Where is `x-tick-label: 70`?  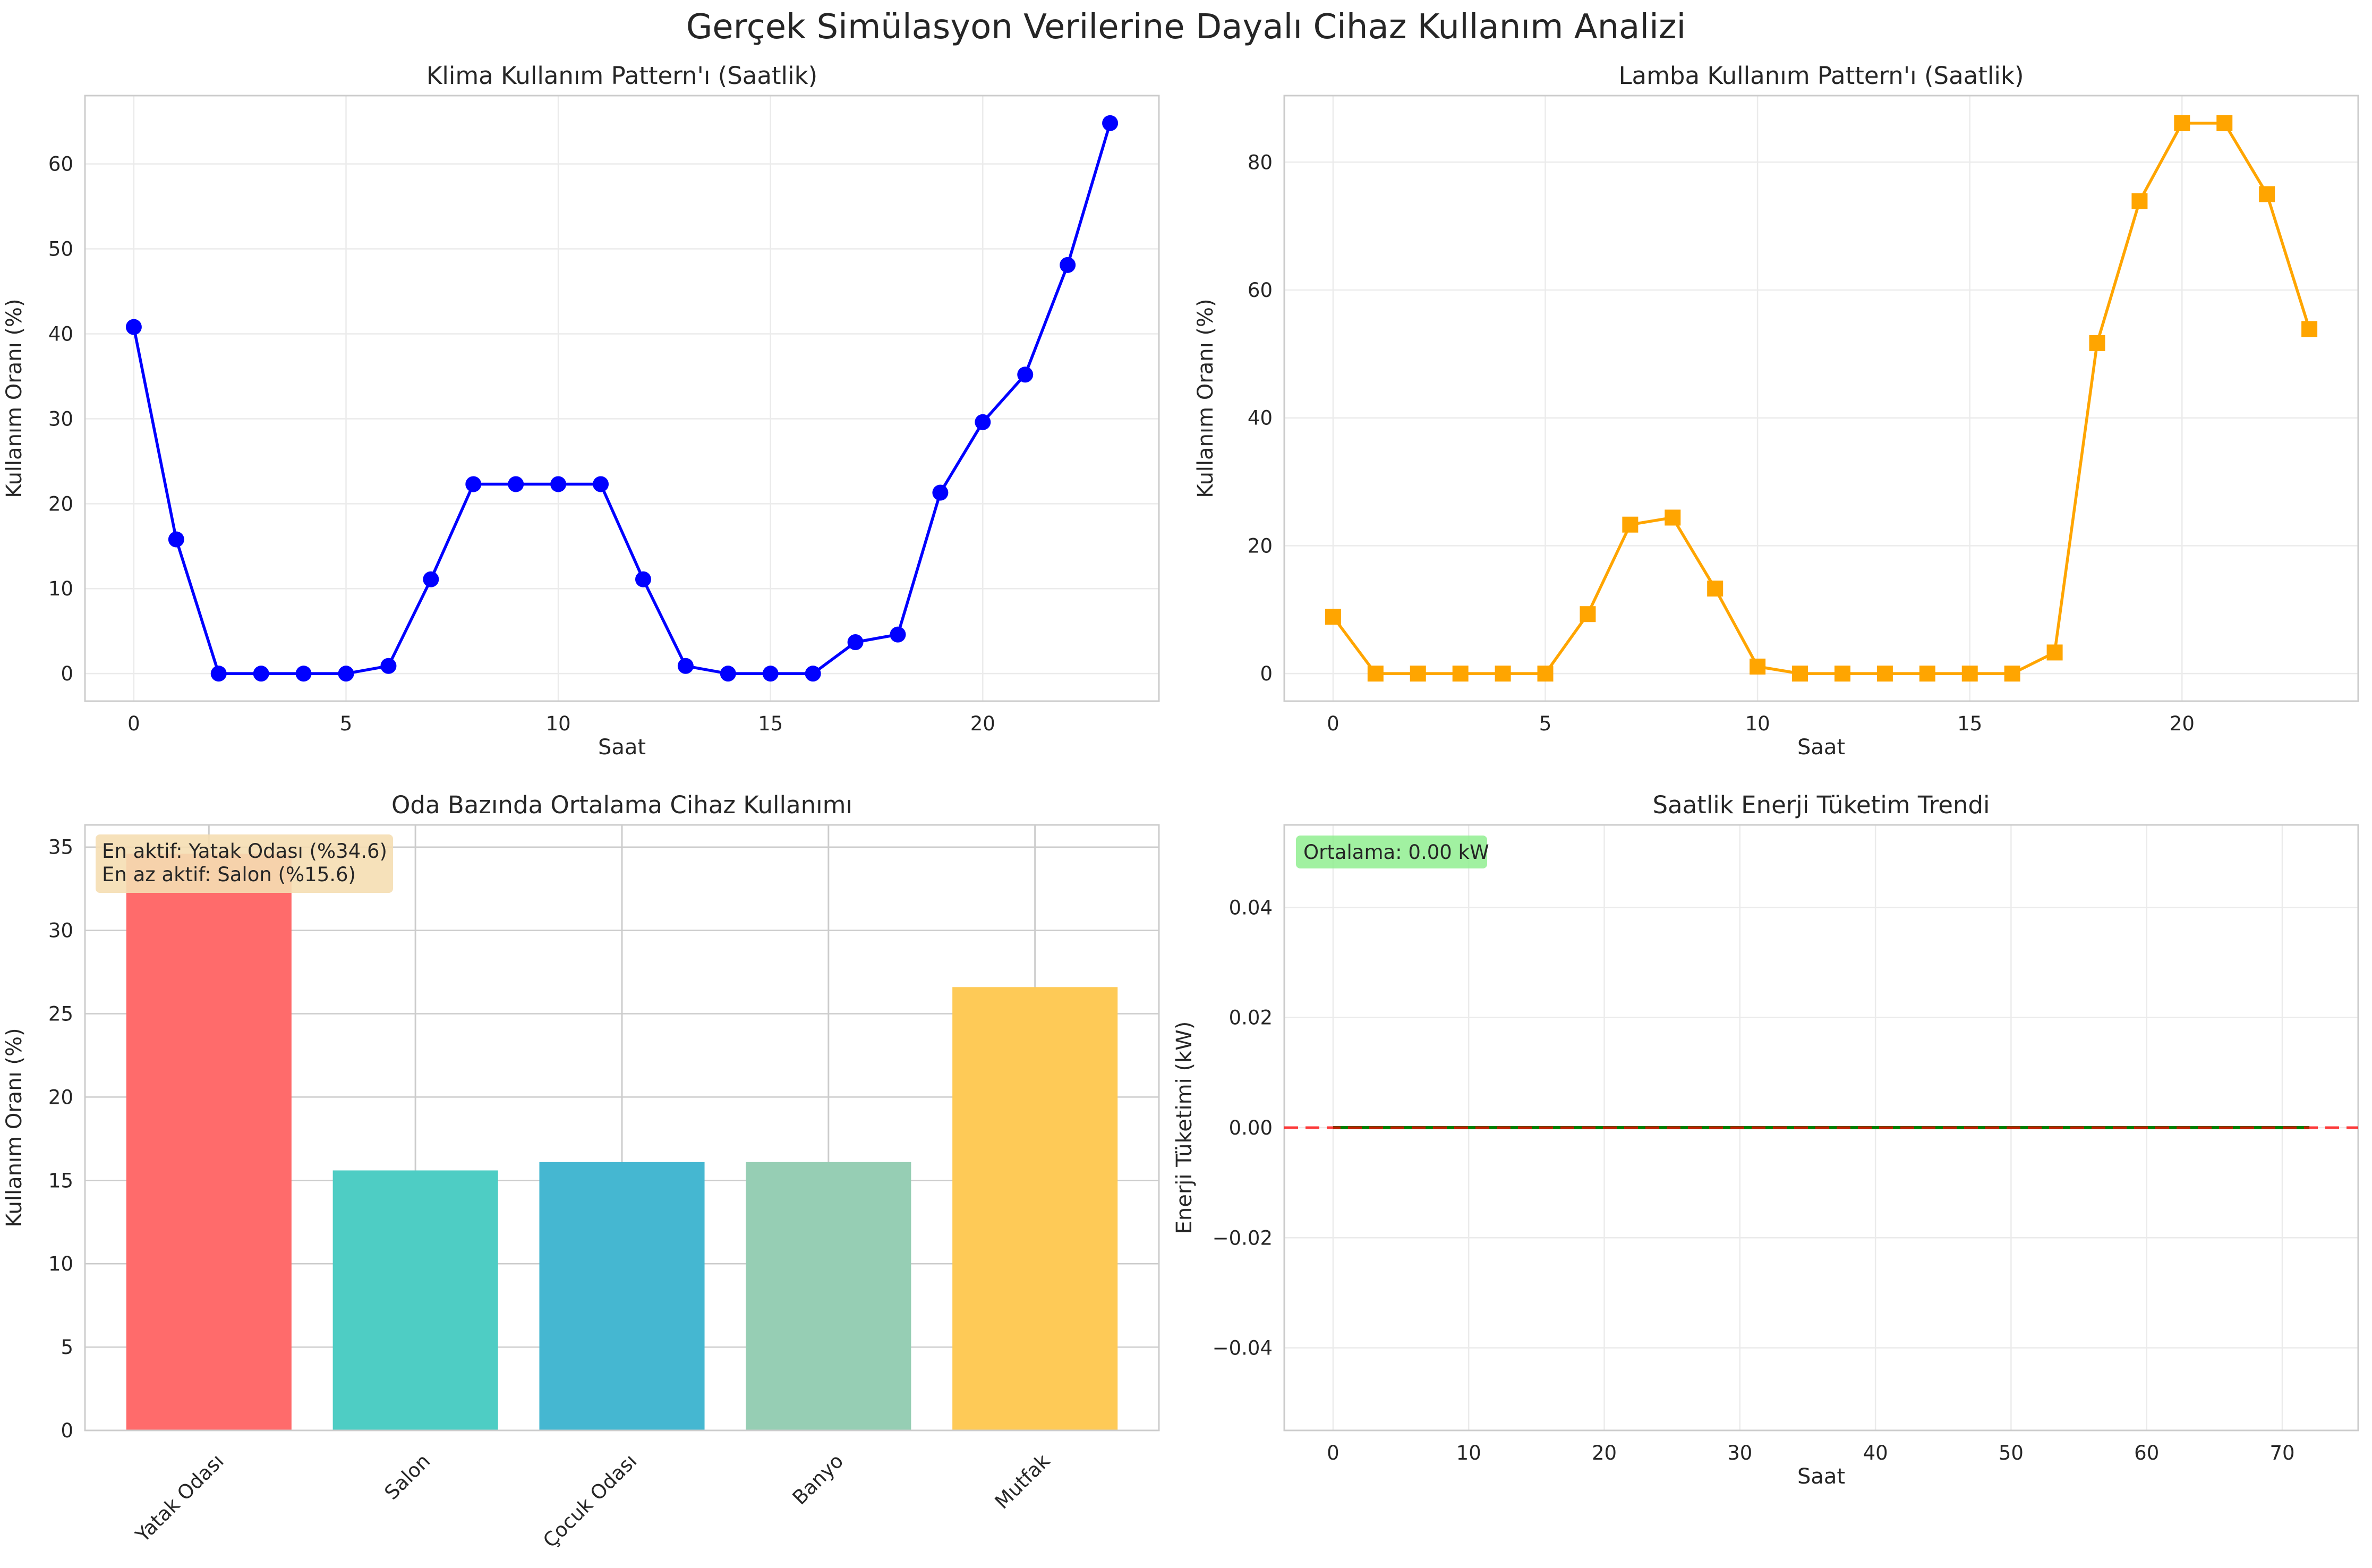
x-tick-label: 70 is located at coordinates (2281, 1453).